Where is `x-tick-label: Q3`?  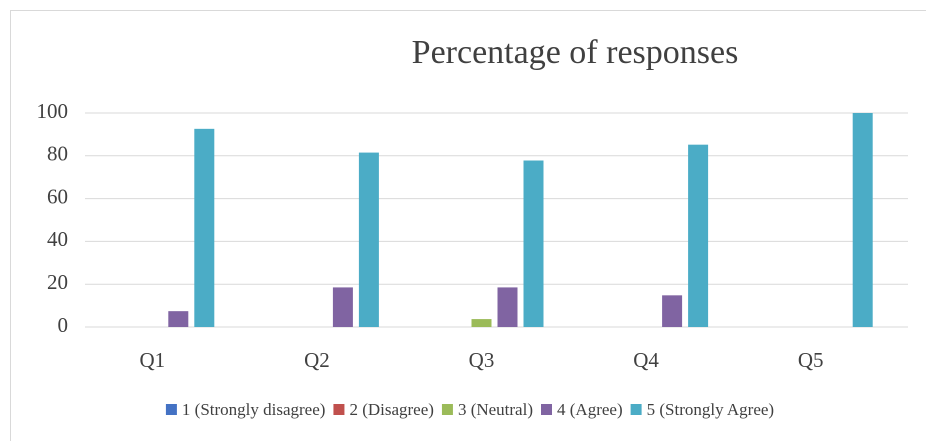 x-tick-label: Q3 is located at coordinates (482, 360).